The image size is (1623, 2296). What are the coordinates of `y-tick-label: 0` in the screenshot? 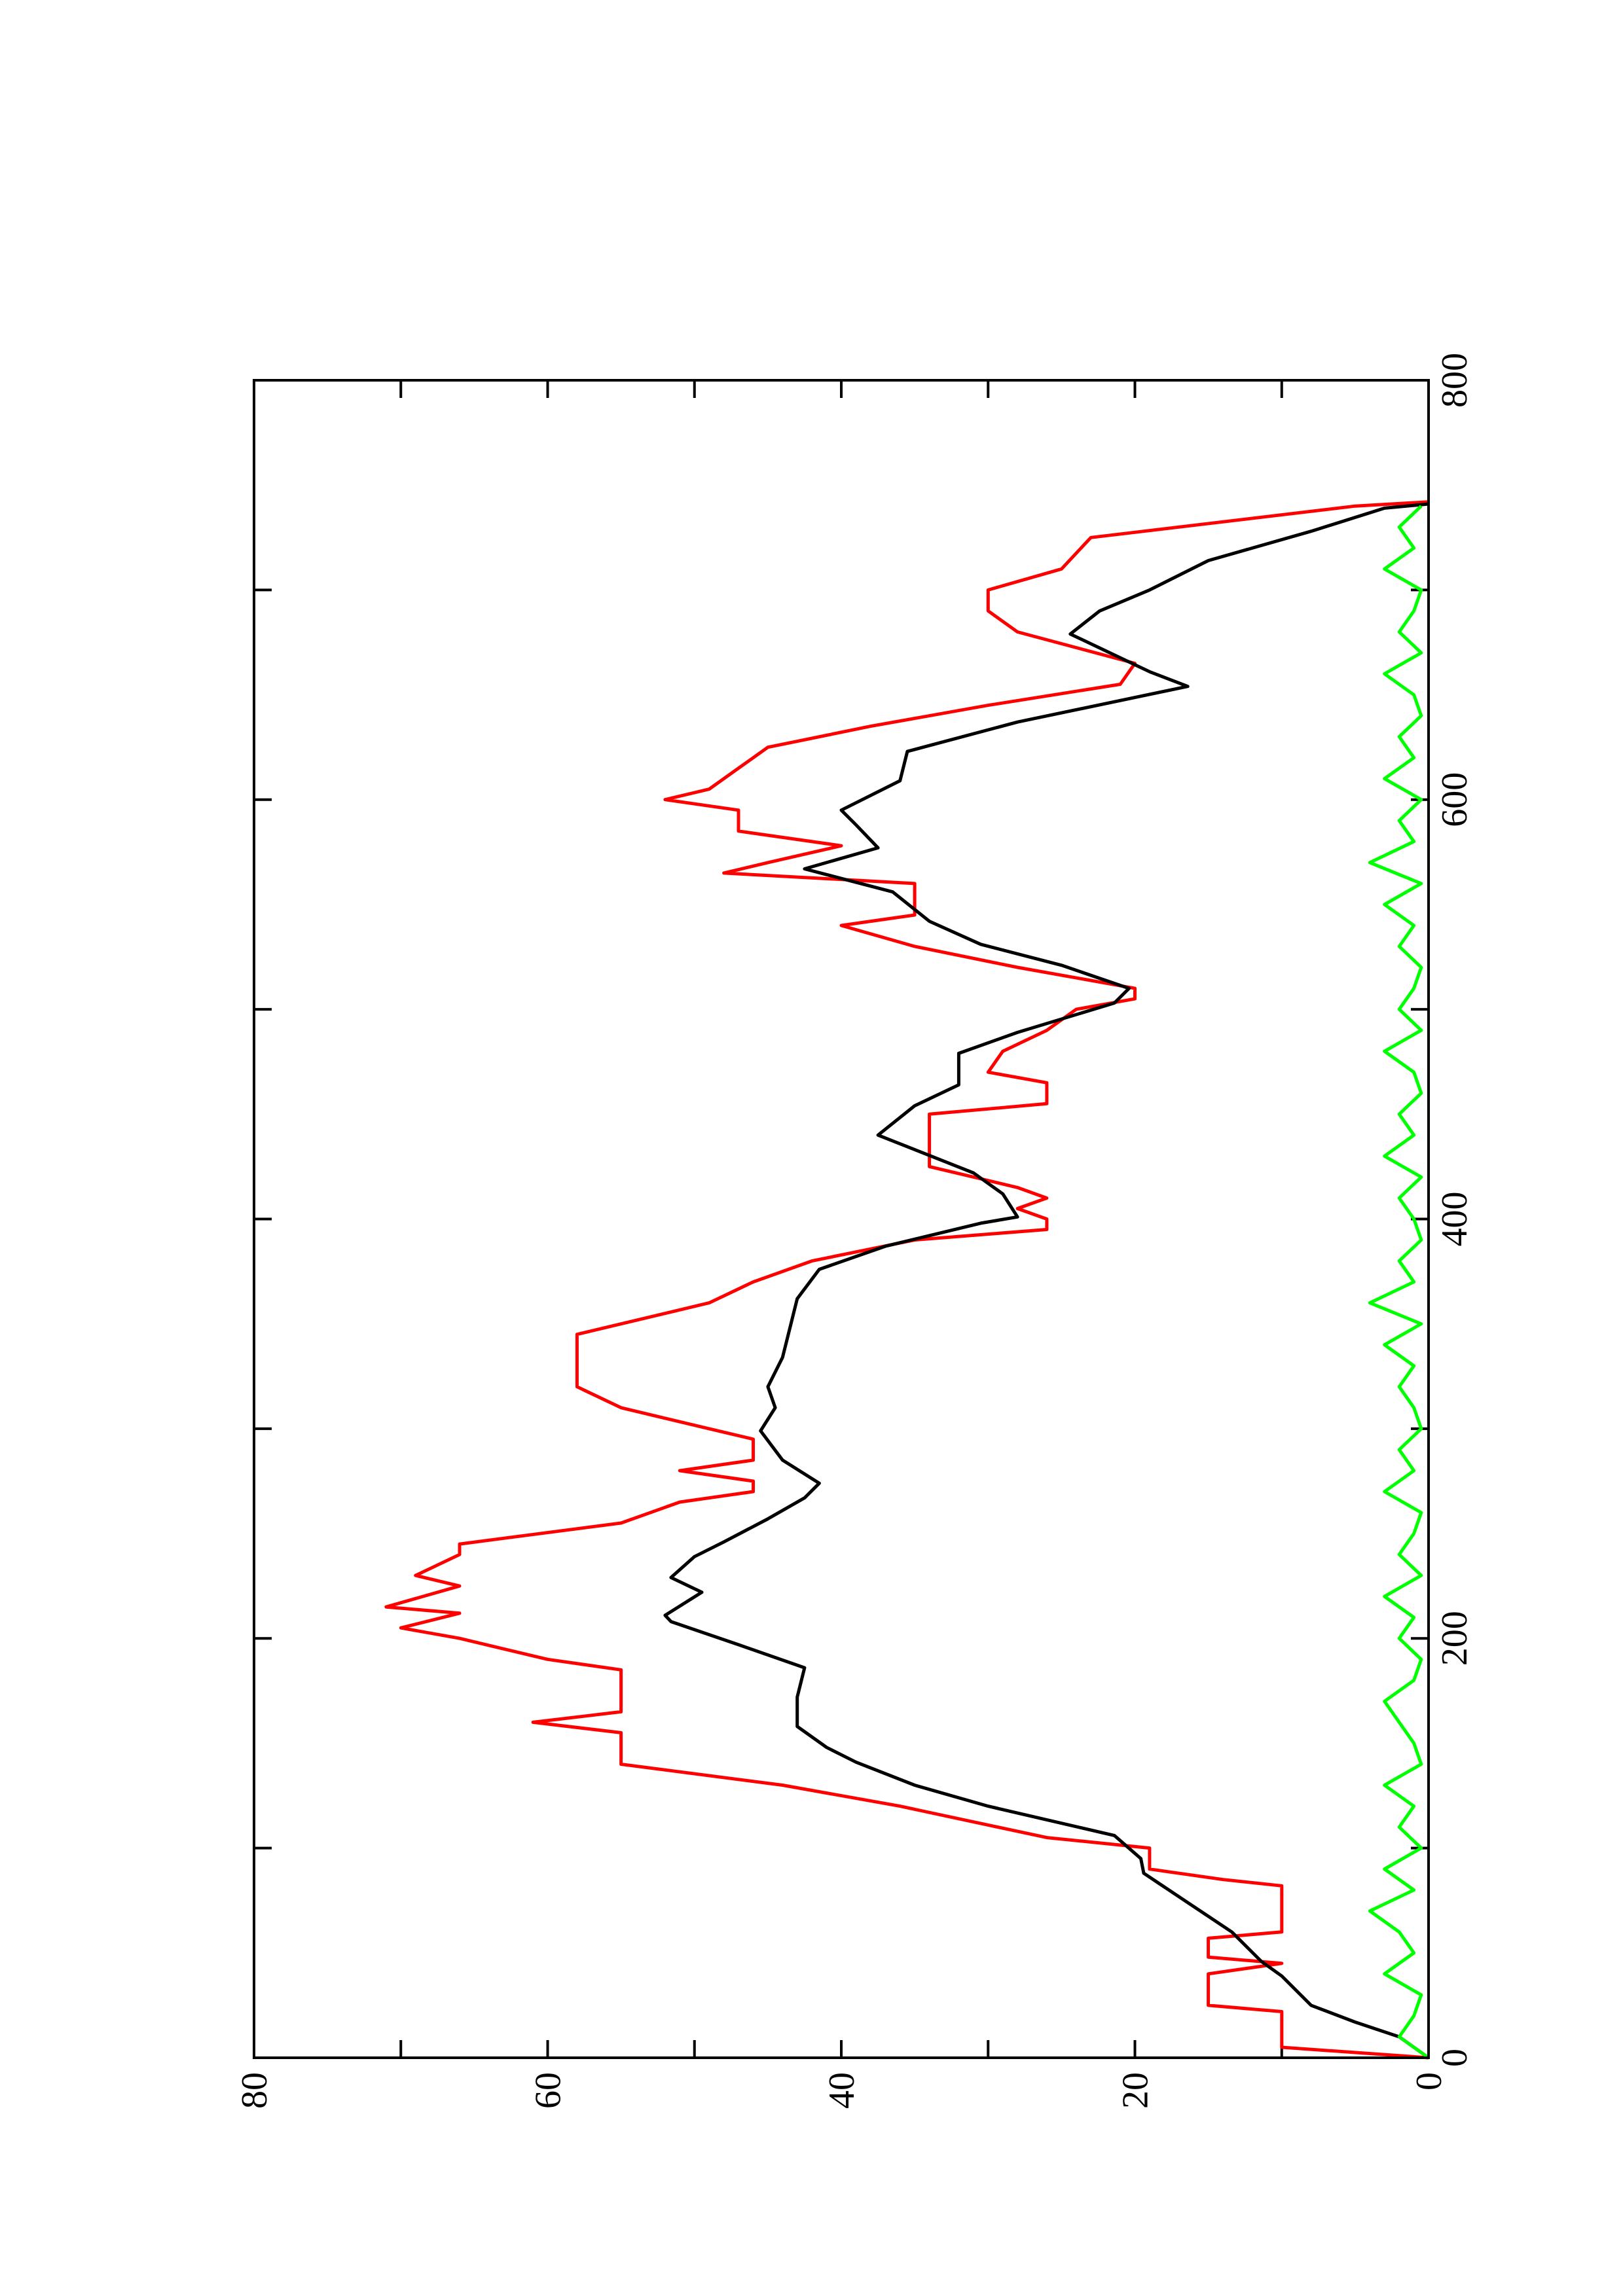 It's located at (1429, 2081).